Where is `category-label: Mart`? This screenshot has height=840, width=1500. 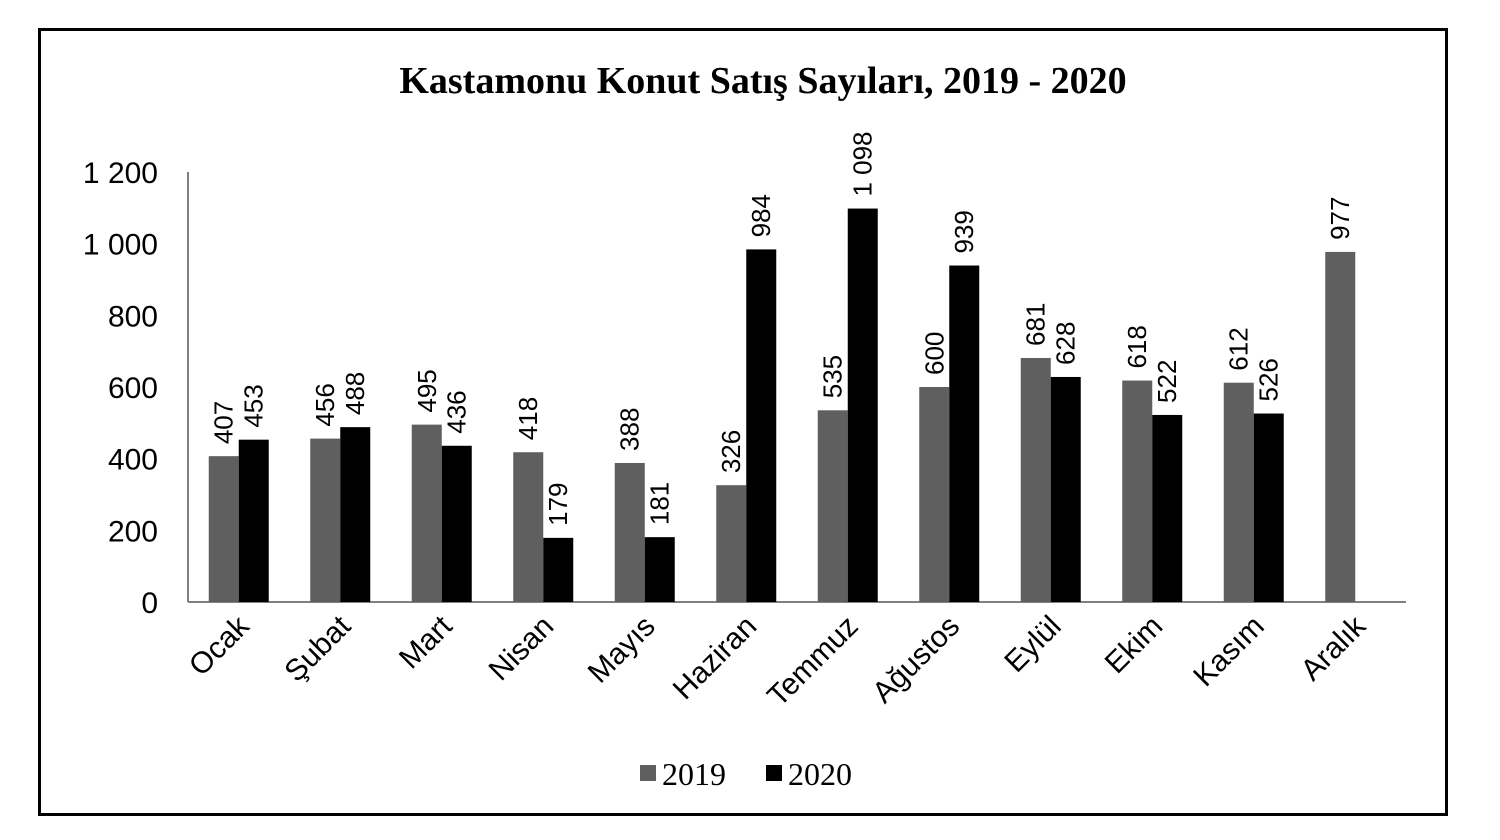
category-label: Mart is located at coordinates (426, 642).